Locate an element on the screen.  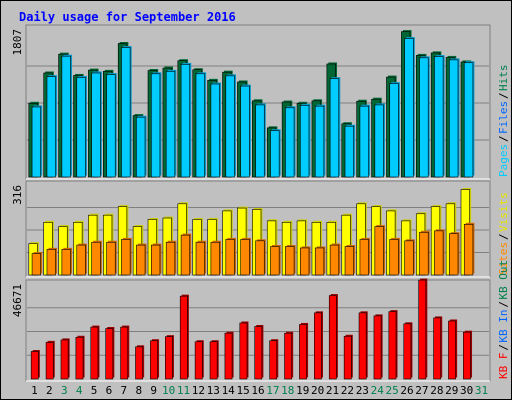
day-label-12: 12 is located at coordinates (198, 390).